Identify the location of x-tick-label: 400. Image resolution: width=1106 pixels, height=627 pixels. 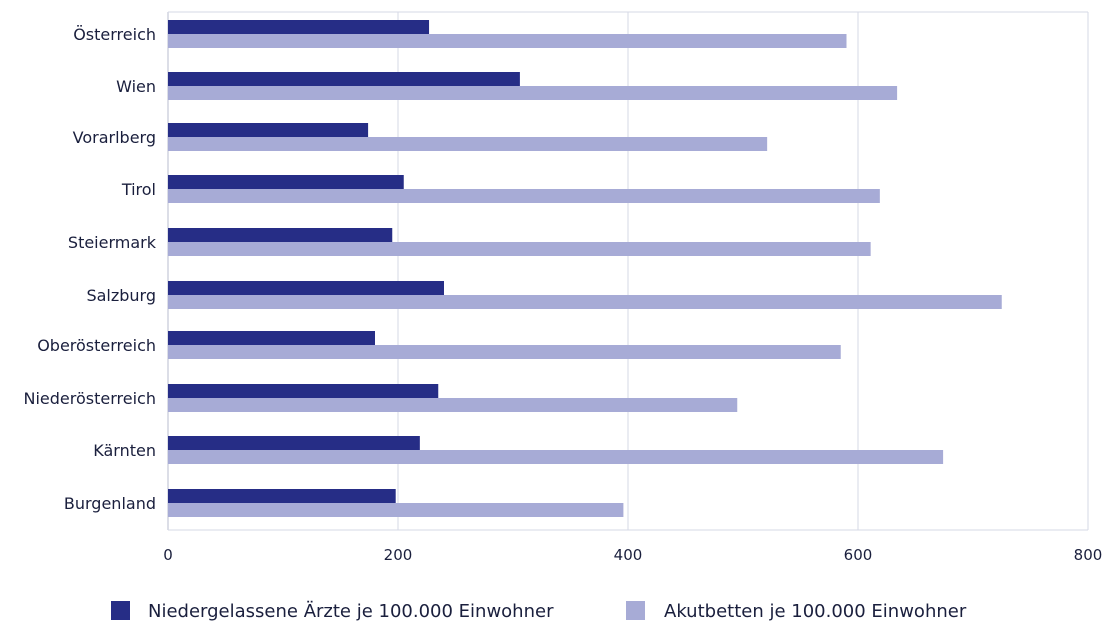
(628, 555).